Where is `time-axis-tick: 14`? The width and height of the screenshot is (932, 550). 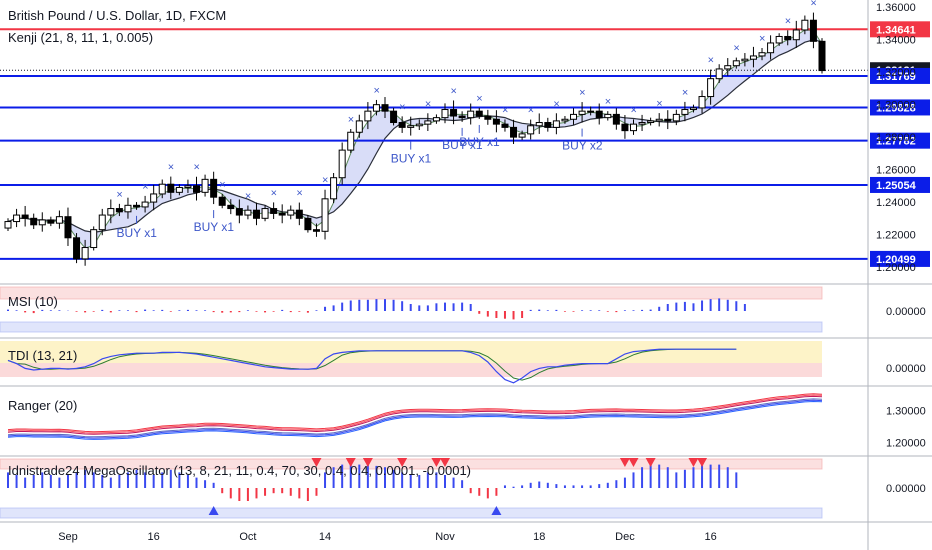 time-axis-tick: 14 is located at coordinates (325, 537).